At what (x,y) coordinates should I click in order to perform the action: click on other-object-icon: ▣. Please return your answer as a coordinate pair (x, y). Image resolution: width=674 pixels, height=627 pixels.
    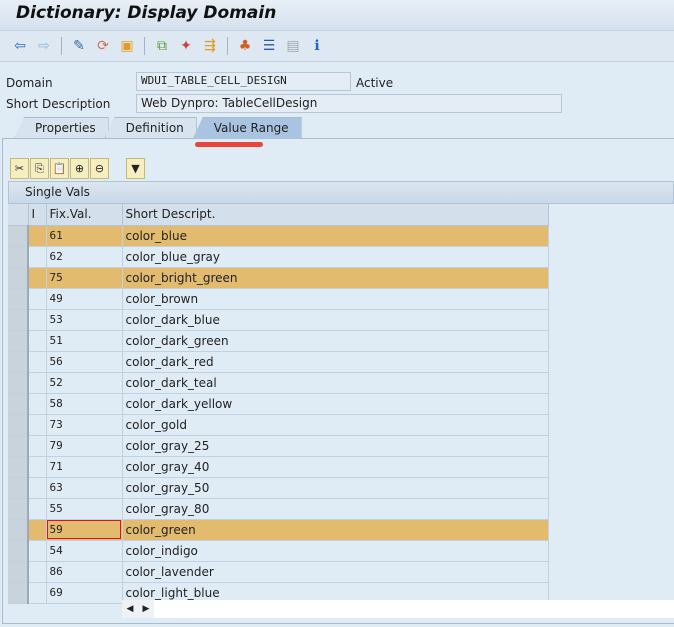
    Looking at the image, I should click on (127, 46).